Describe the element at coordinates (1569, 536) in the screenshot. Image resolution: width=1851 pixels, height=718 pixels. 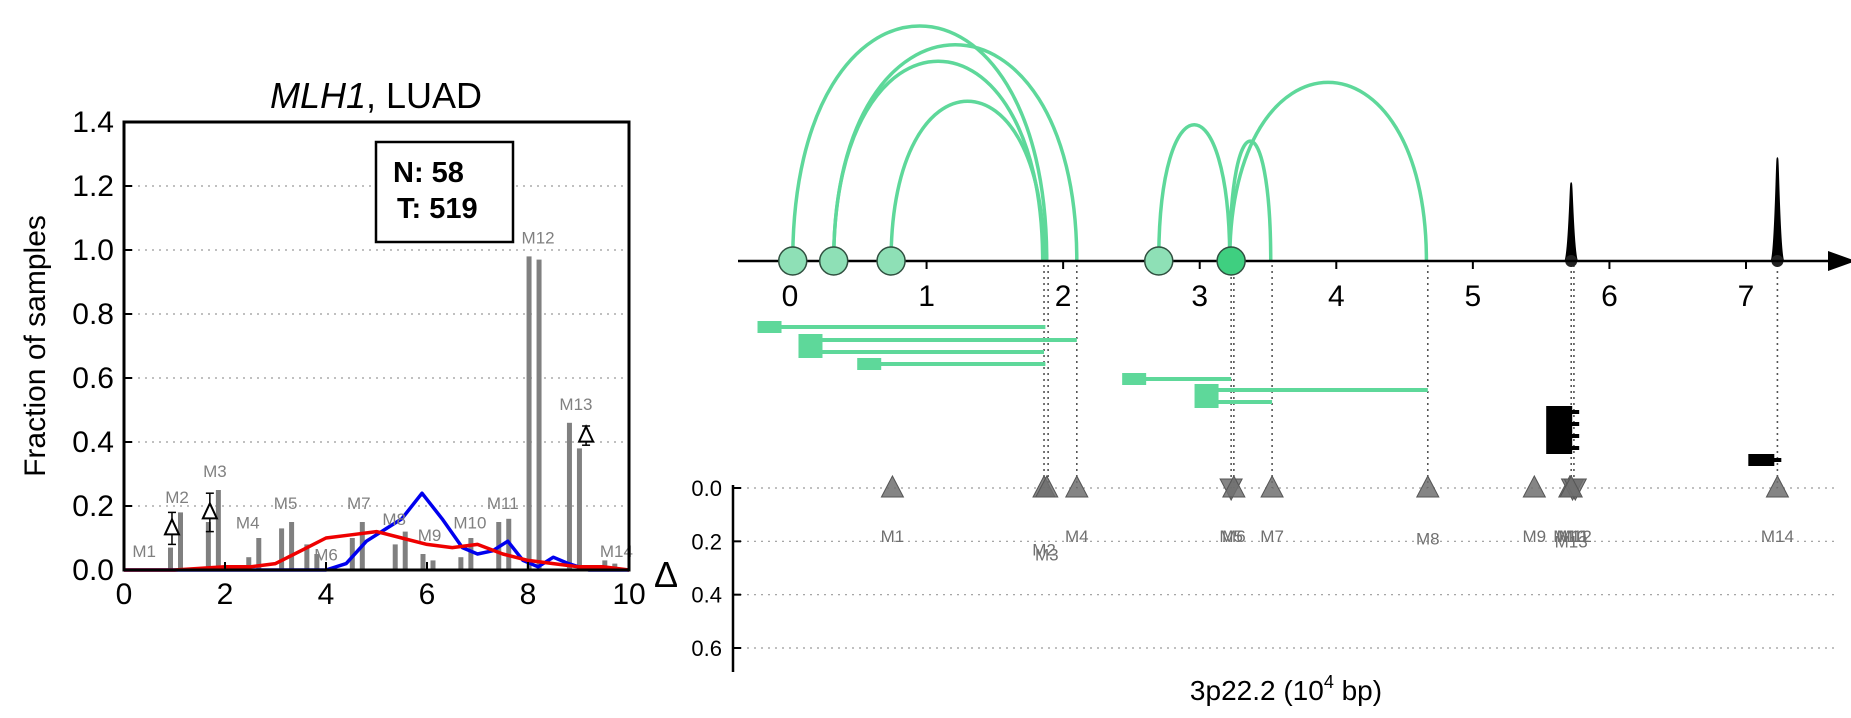
I see `marker-label-M10: M10` at that location.